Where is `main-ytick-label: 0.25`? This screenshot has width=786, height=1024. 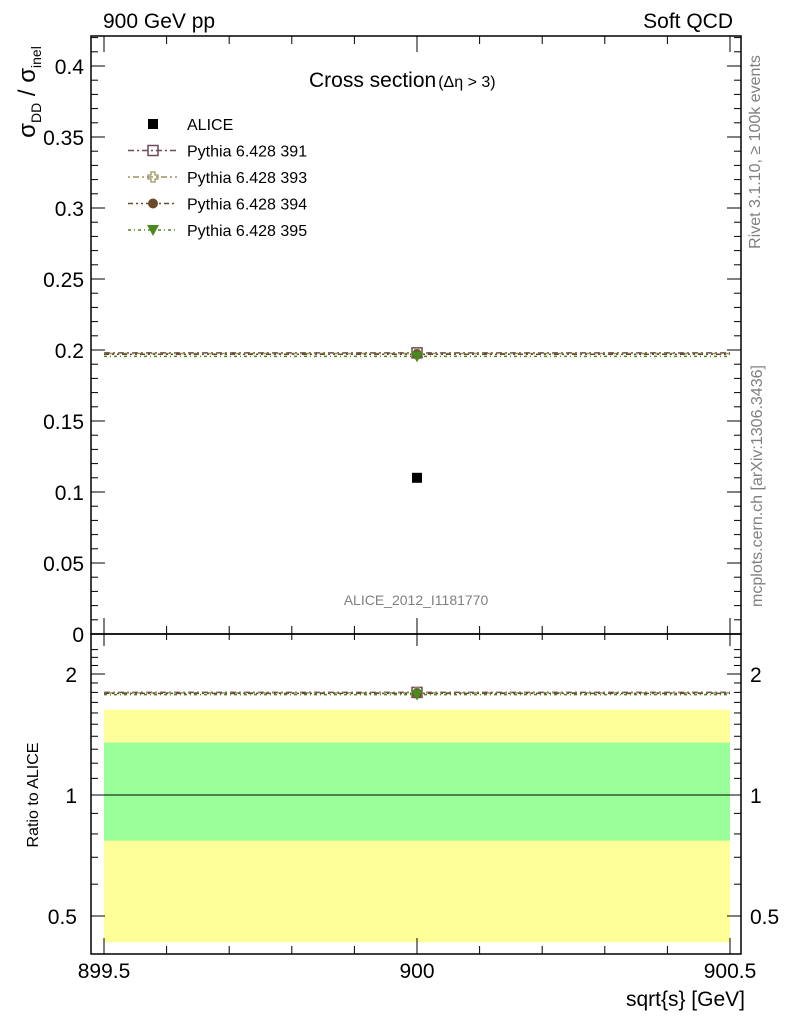 main-ytick-label: 0.25 is located at coordinates (63, 280).